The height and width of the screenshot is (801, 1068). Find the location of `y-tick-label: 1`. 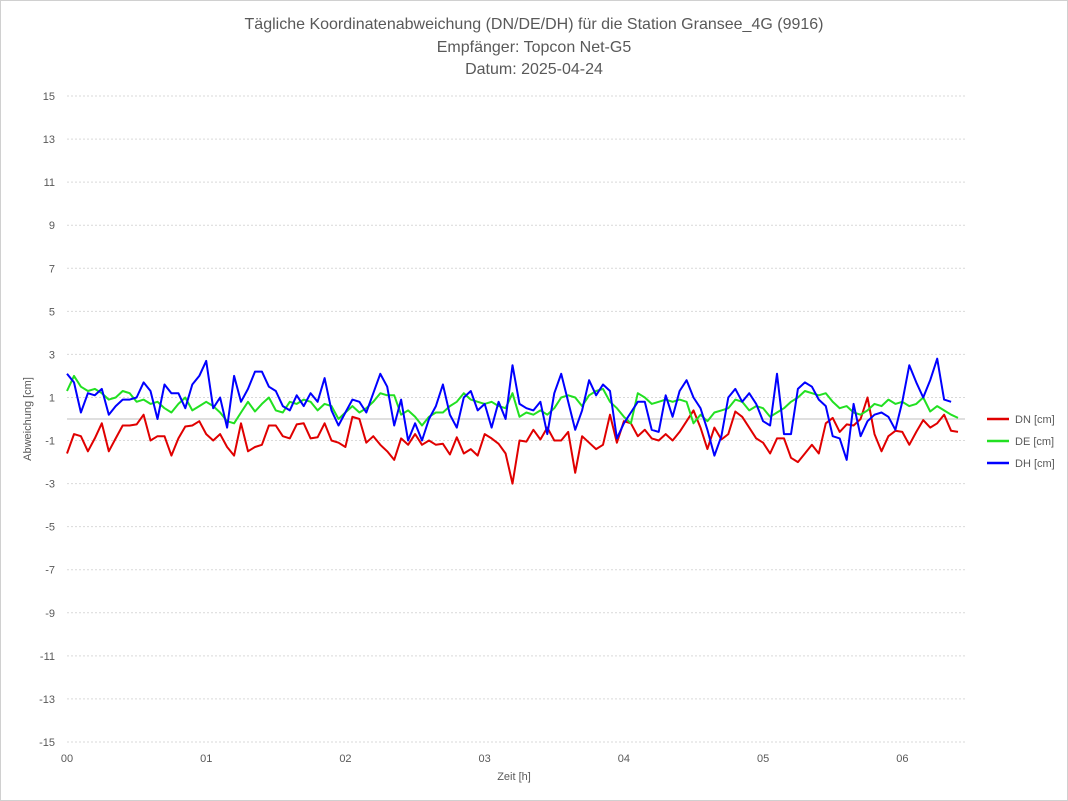

y-tick-label: 1 is located at coordinates (52, 398).